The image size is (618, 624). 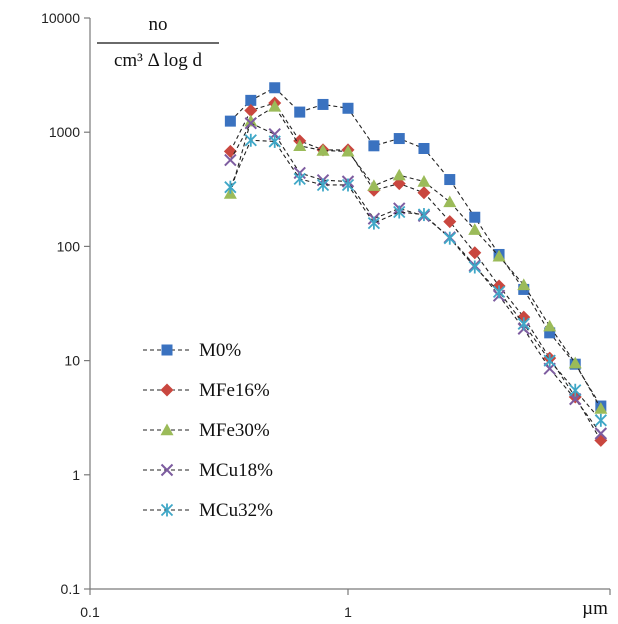 I want to click on legend-item: MCu32%, so click(x=208, y=510).